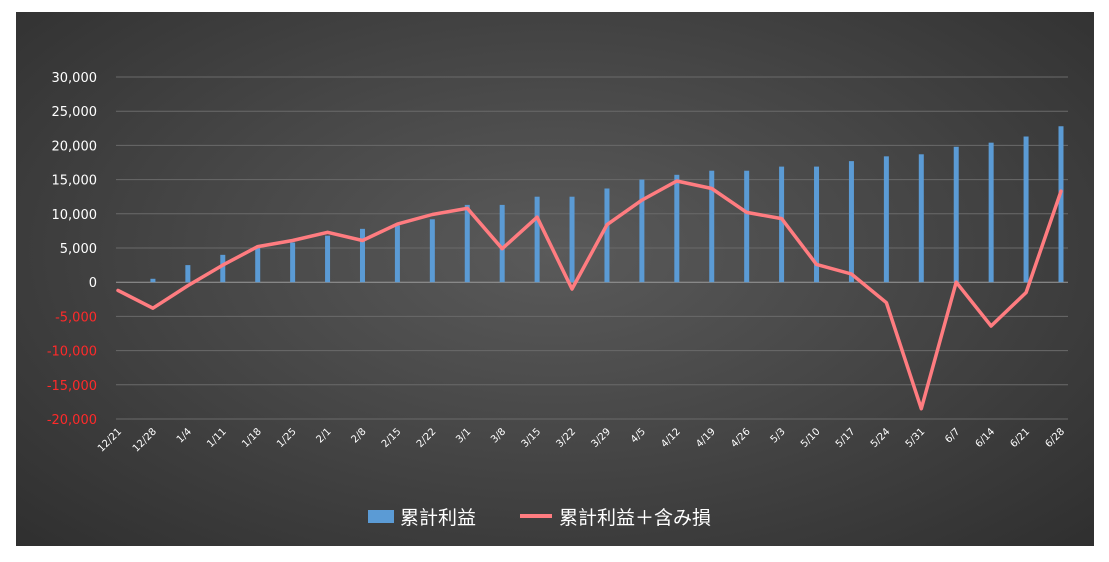 Image resolution: width=1109 pixels, height=562 pixels. What do you see at coordinates (532, 438) in the screenshot?
I see `x-tick-label: 3/15` at bounding box center [532, 438].